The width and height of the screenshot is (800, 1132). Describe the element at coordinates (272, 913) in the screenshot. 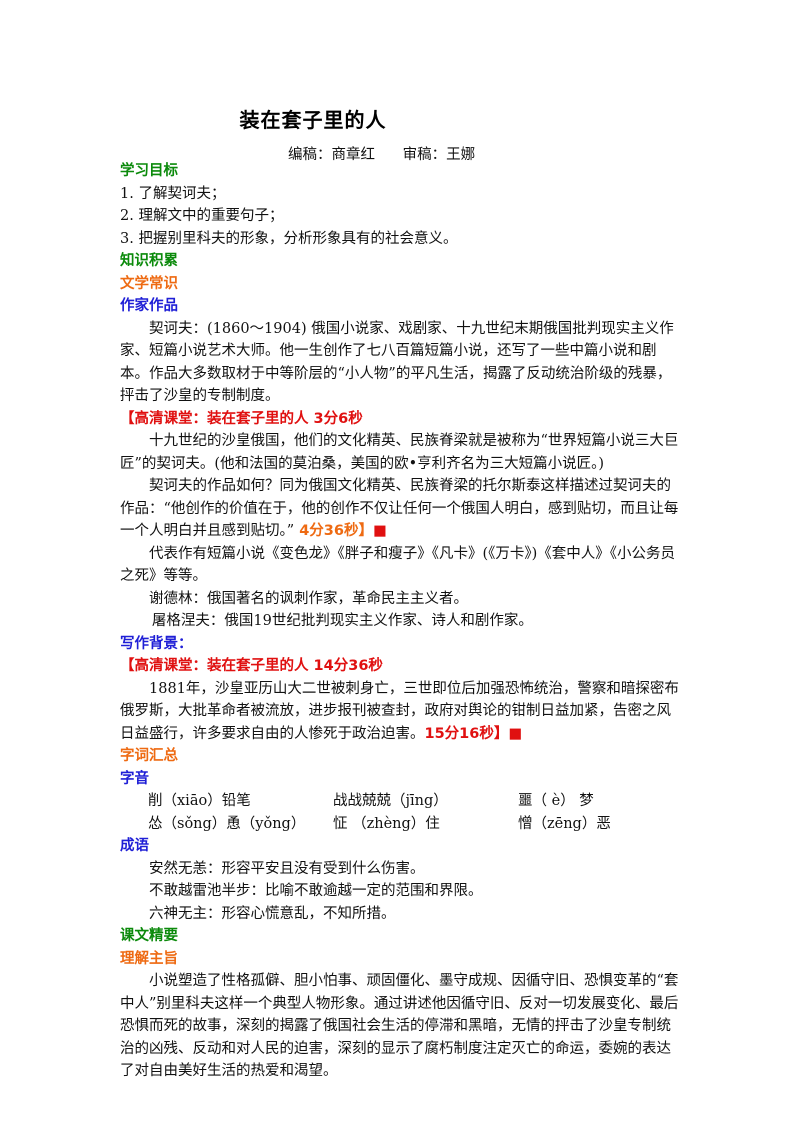

I see `idiom-item-3: 六神无主：形容心慌意乱，不知所措。` at that location.